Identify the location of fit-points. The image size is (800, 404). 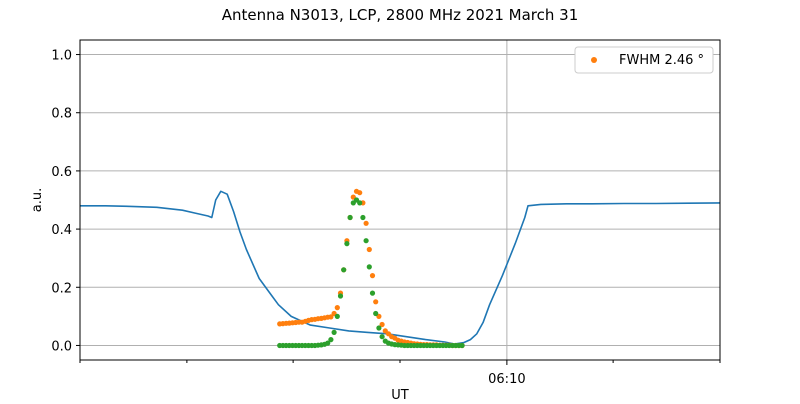
(371, 273).